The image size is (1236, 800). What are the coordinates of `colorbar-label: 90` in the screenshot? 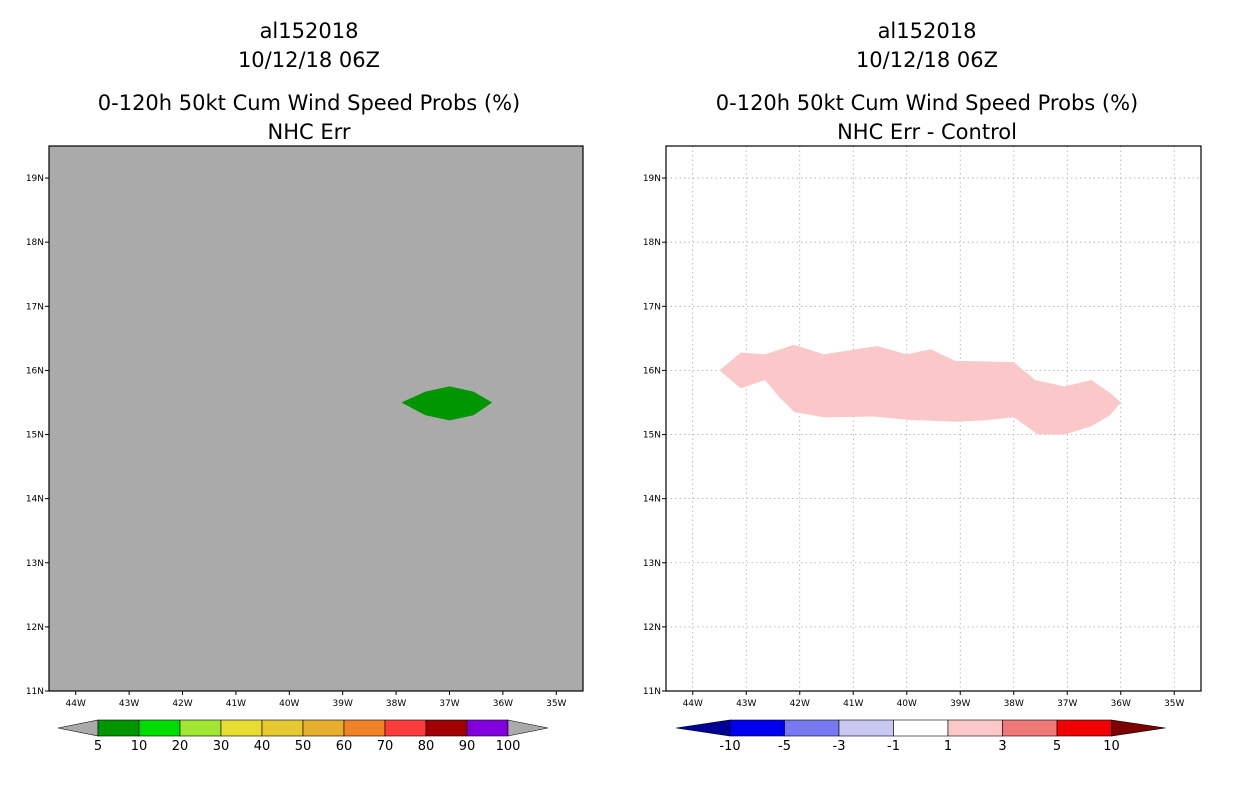 It's located at (467, 746).